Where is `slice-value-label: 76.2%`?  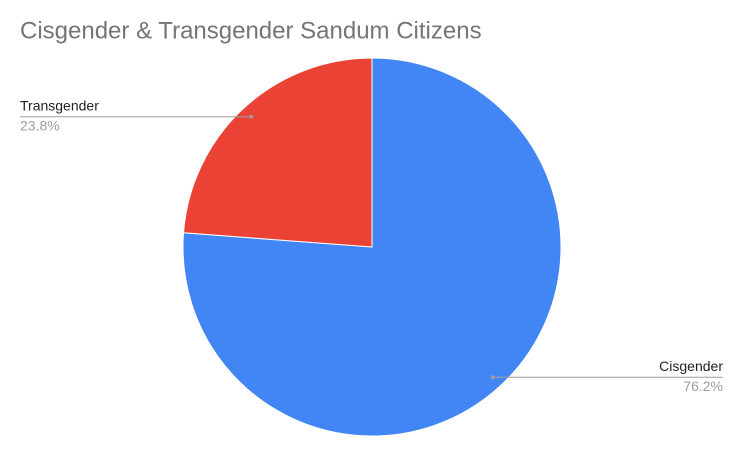 slice-value-label: 76.2% is located at coordinates (703, 386).